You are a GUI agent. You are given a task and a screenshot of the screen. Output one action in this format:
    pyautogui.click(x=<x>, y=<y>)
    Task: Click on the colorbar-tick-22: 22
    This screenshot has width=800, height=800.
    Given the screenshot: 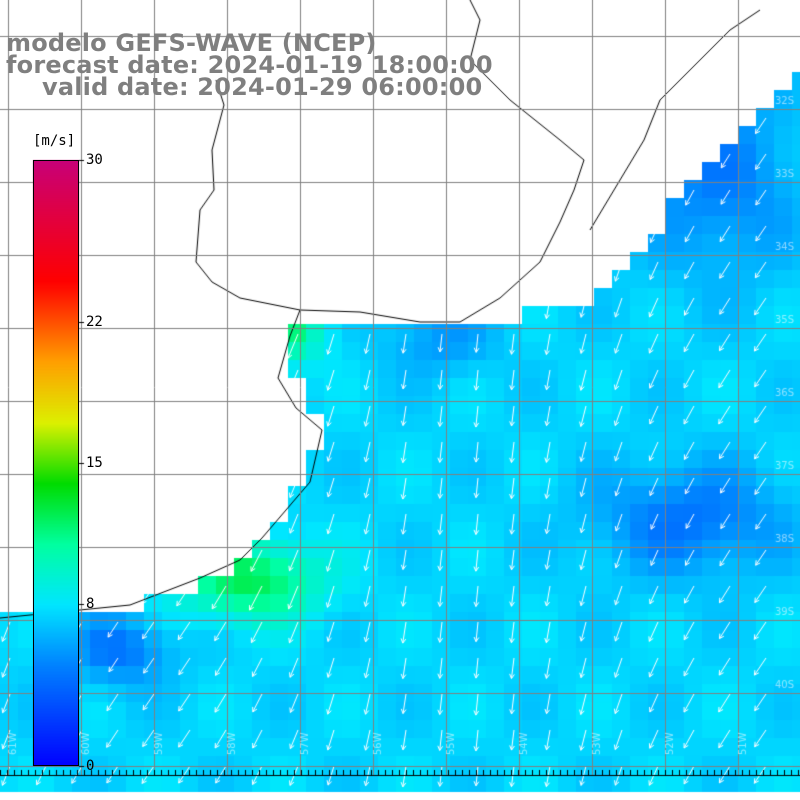 What is the action you would take?
    pyautogui.click(x=94, y=321)
    